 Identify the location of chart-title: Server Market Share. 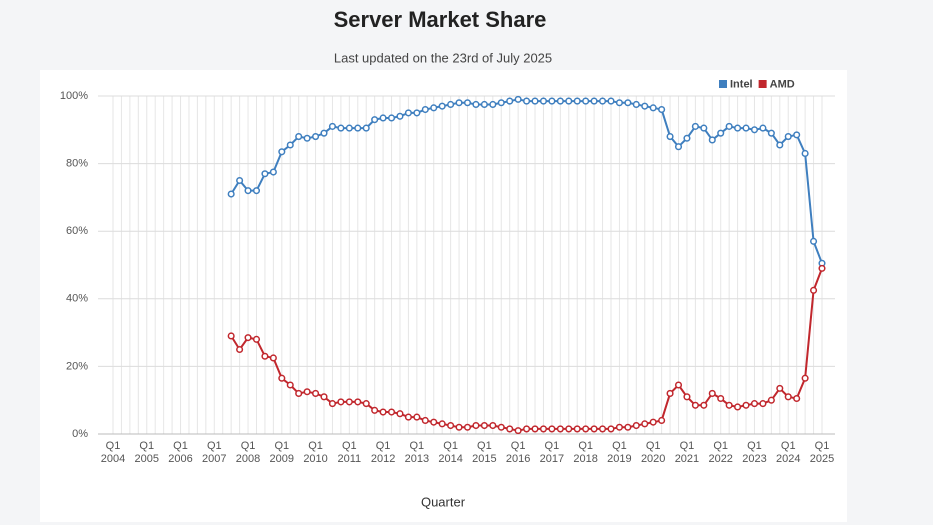
(440, 19).